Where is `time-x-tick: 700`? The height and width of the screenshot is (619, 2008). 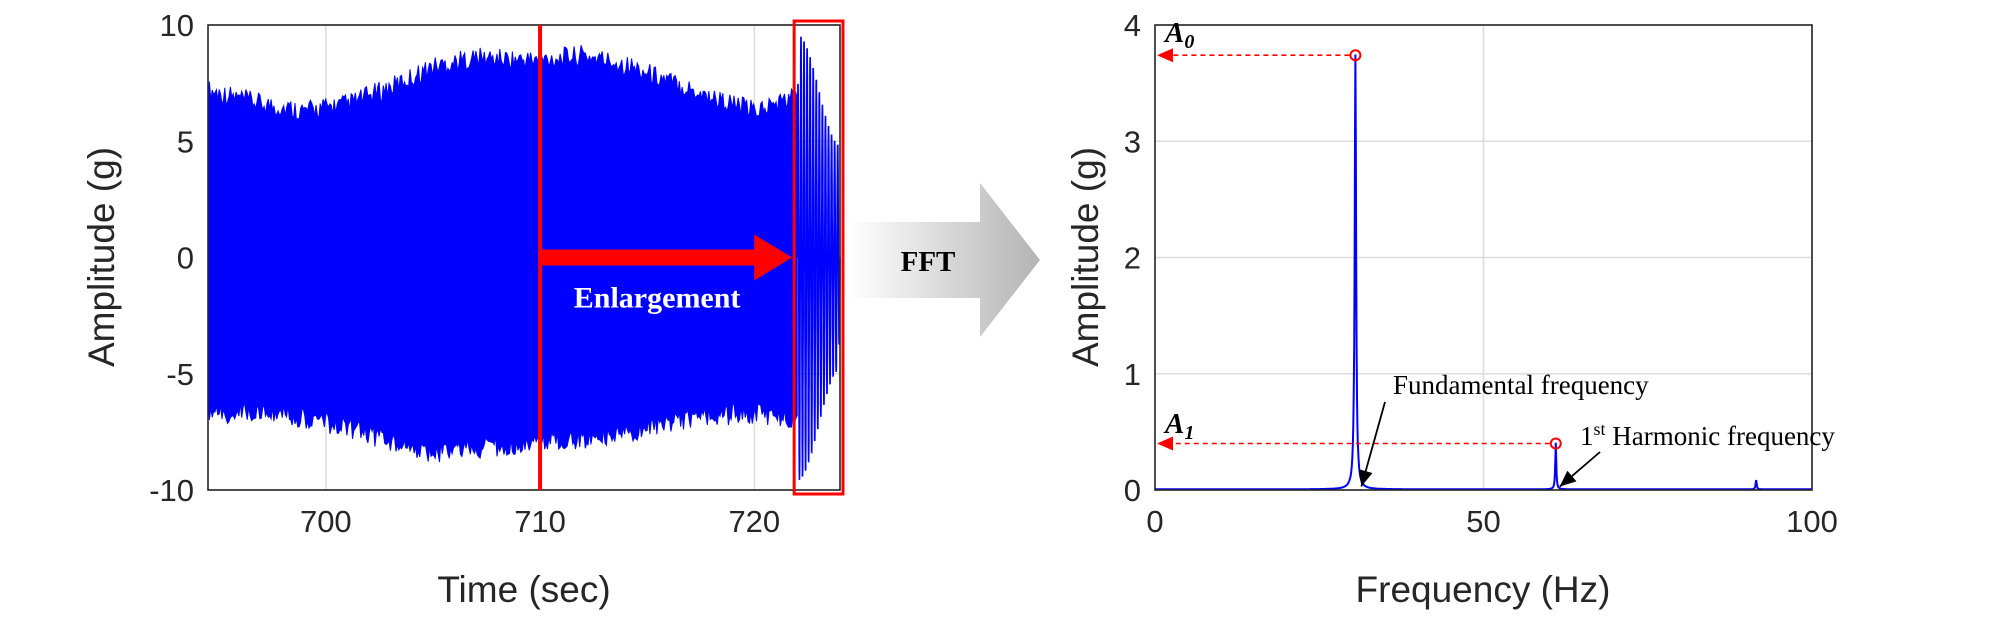
time-x-tick: 700 is located at coordinates (326, 521).